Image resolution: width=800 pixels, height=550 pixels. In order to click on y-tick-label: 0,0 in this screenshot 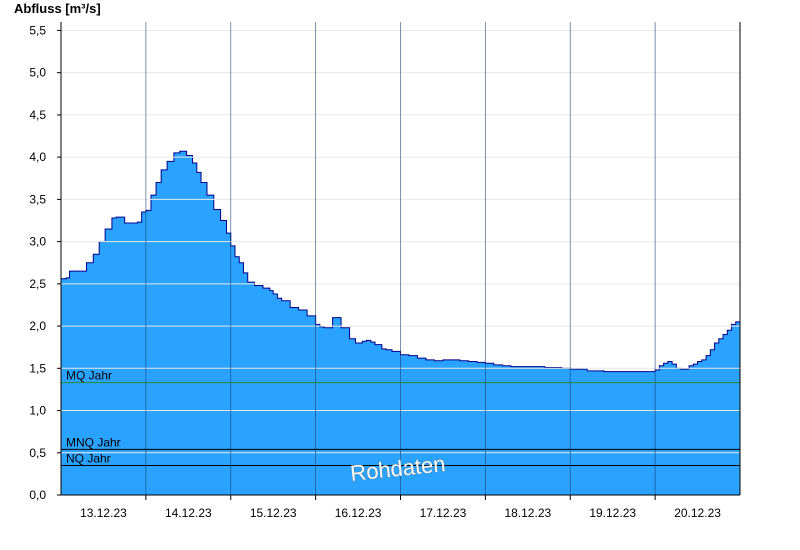, I will do `click(37, 495)`.